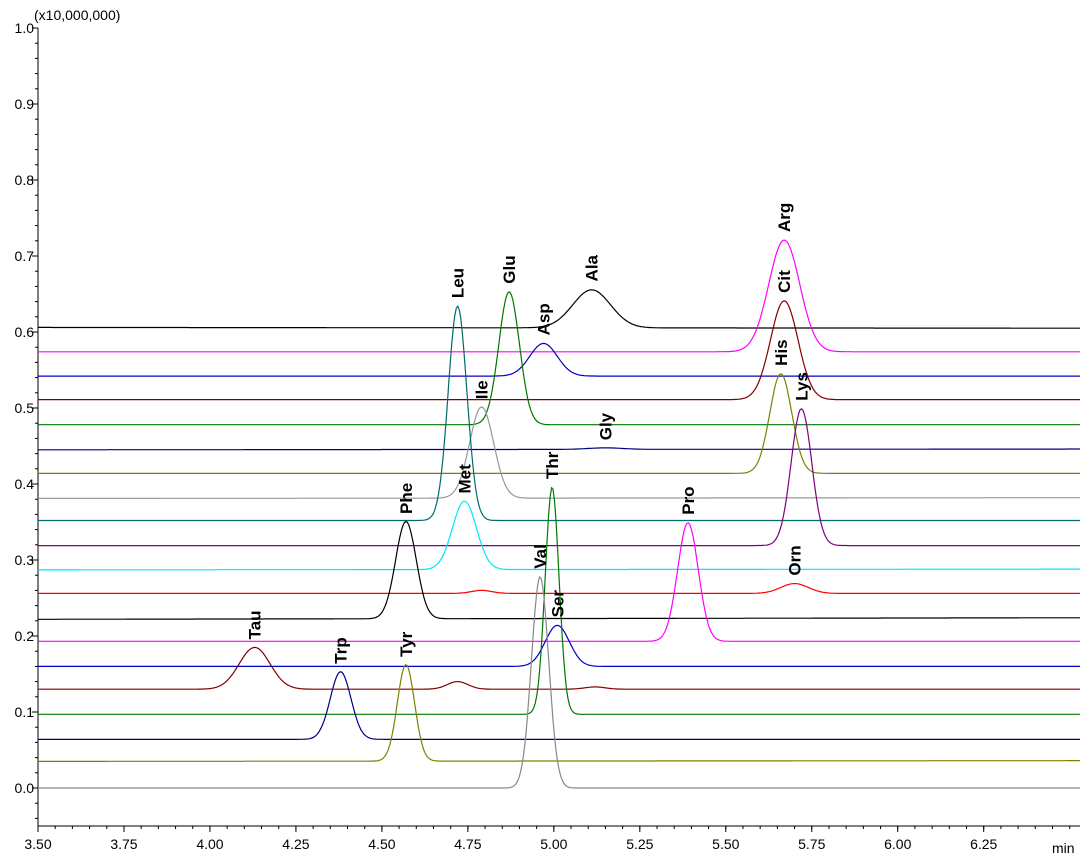 The height and width of the screenshot is (862, 1081). Describe the element at coordinates (544, 319) in the screenshot. I see `peak-label: Asp` at that location.